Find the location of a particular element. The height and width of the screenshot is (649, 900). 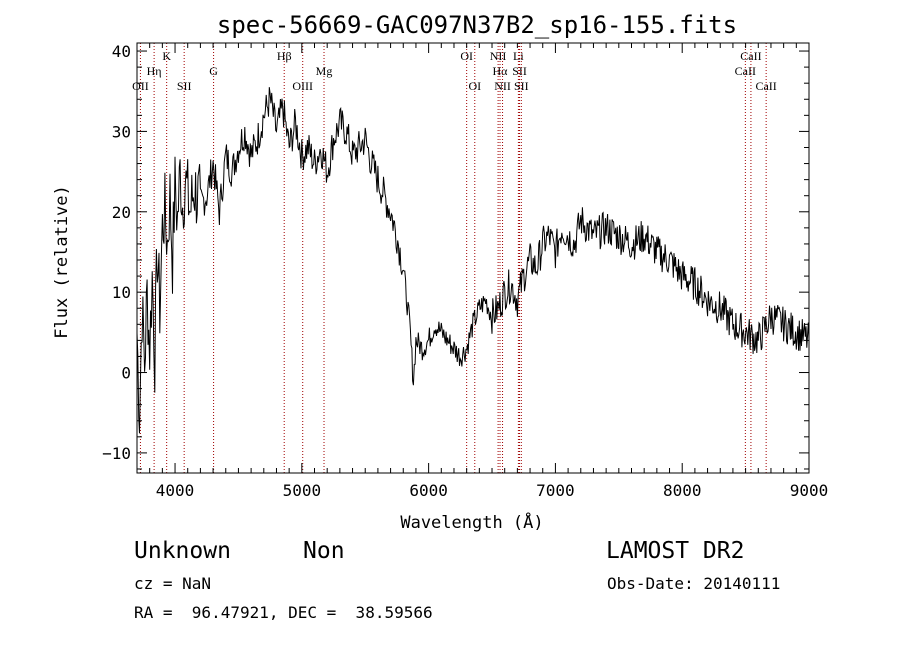

spectral-line-label: Li is located at coordinates (518, 56).